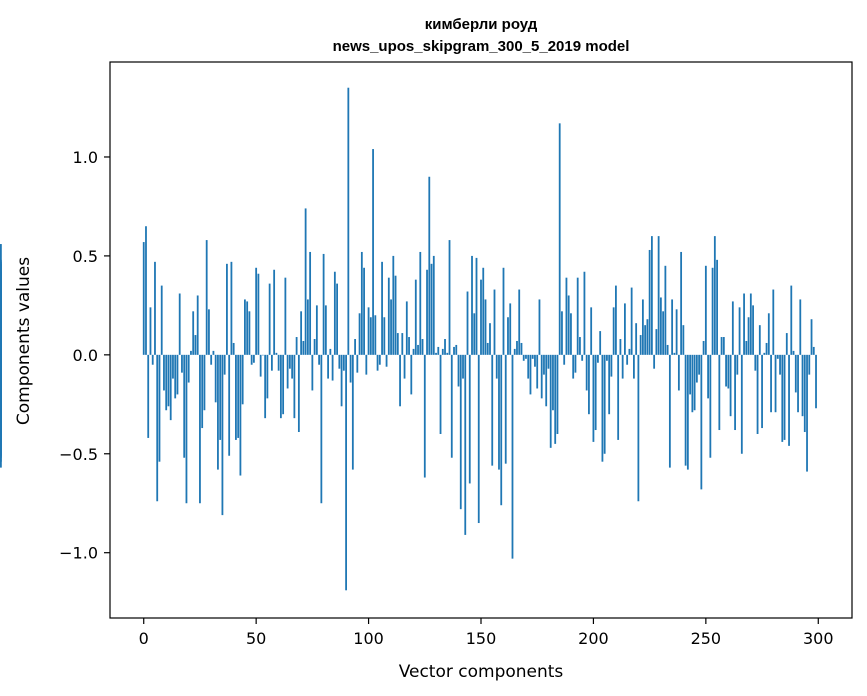  Describe the element at coordinates (144, 638) in the screenshot. I see `x-tick-label: 0` at that location.